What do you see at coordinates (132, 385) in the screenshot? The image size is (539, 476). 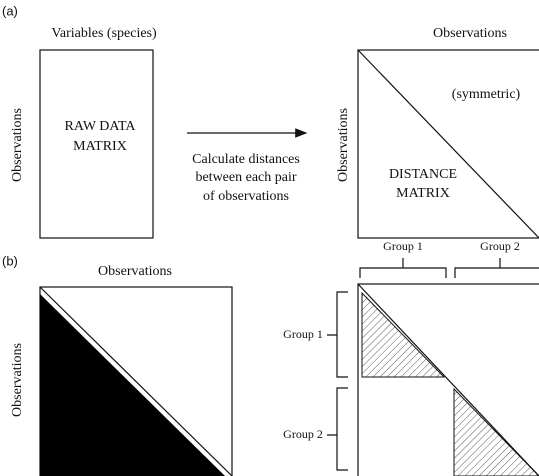 I see `filled-triangle` at bounding box center [132, 385].